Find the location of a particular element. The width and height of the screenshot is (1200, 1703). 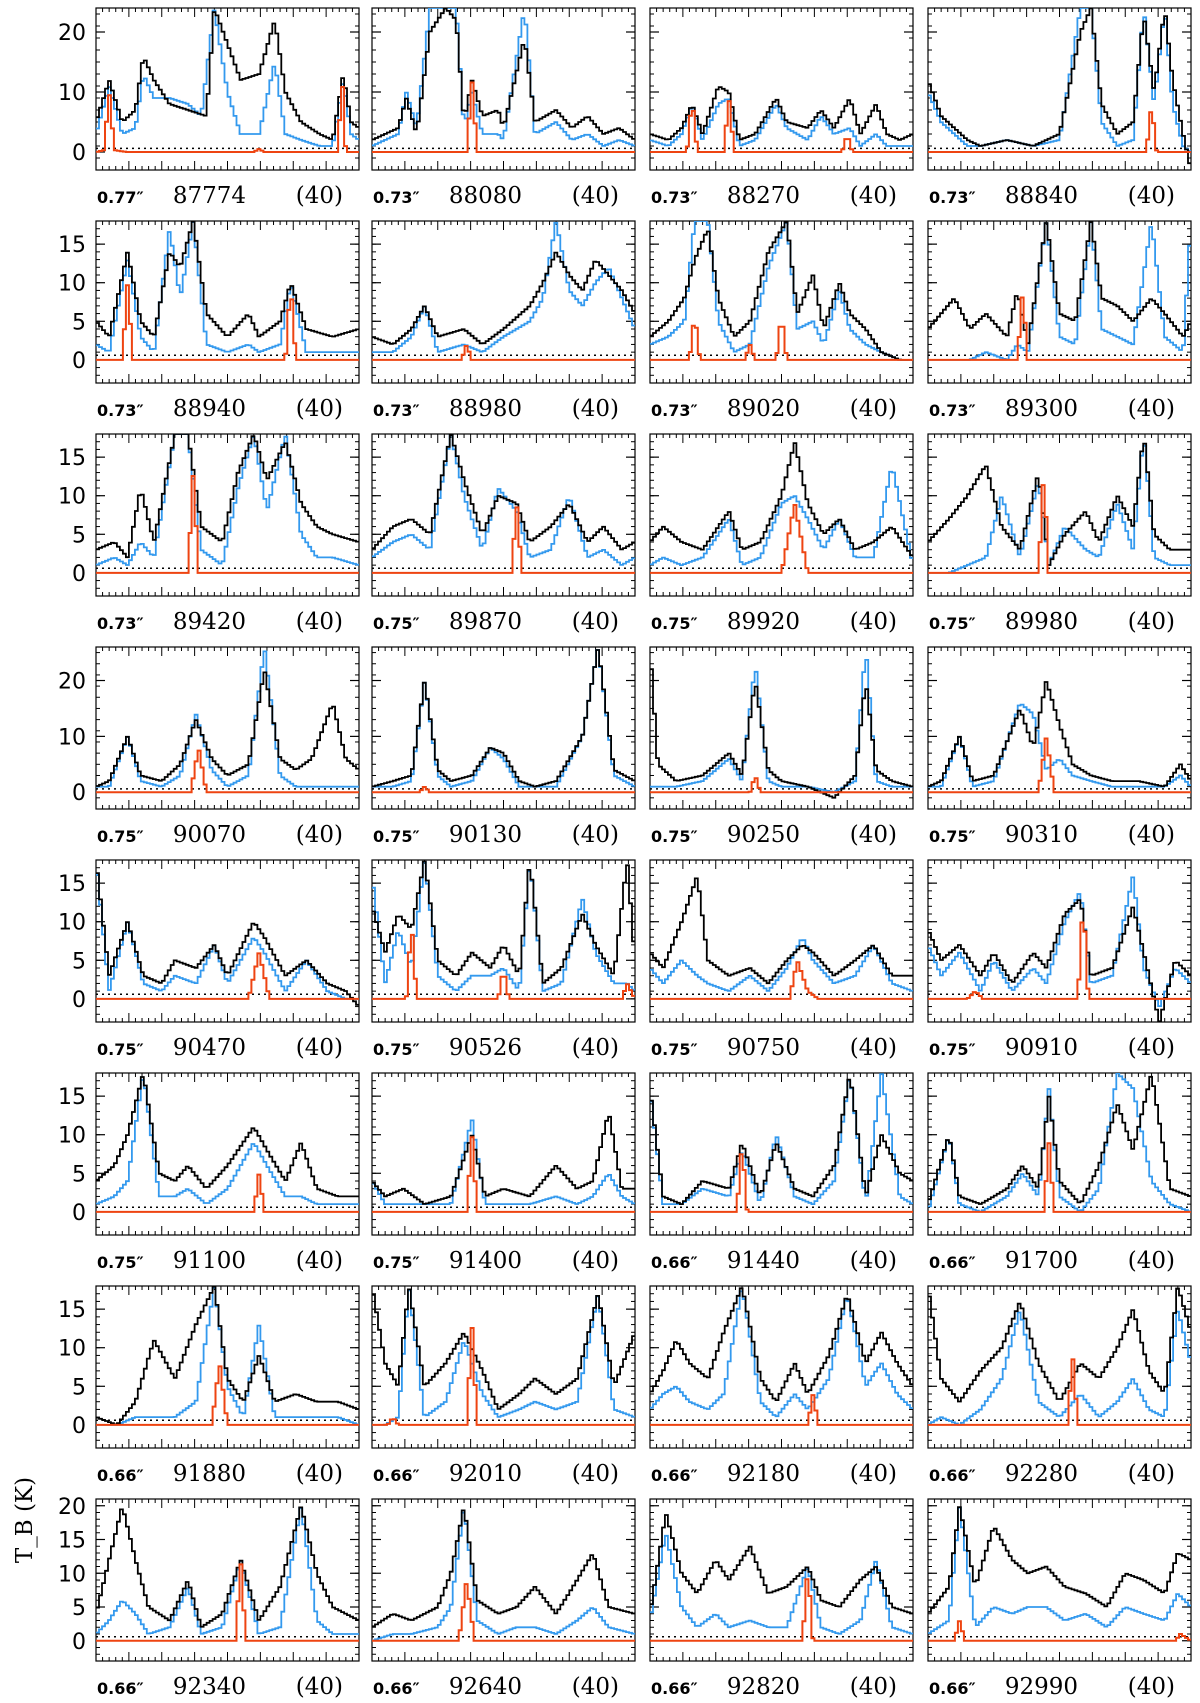

spectrum-panel: 0.66″ 92640 (40) is located at coordinates (503, 1599).